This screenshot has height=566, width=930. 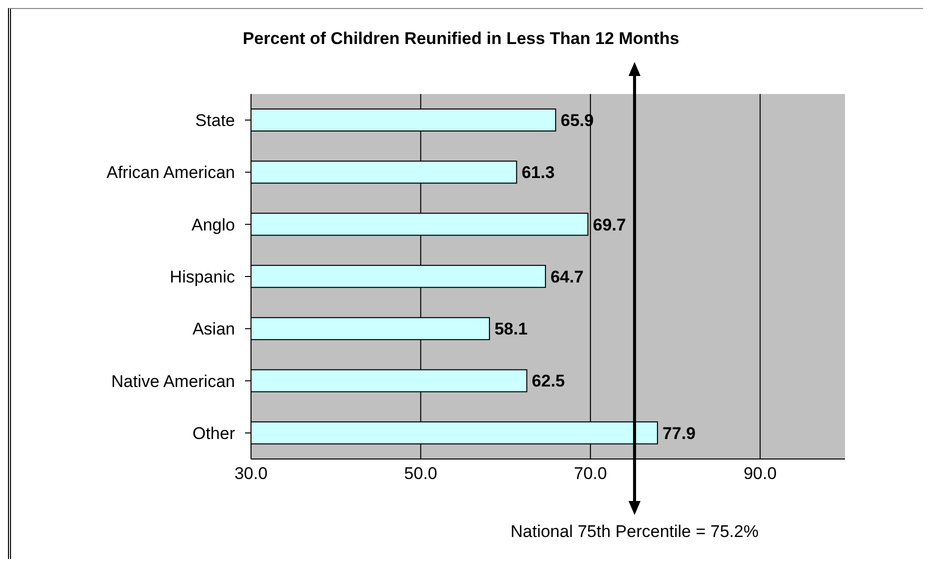 What do you see at coordinates (567, 276) in the screenshot?
I see `data-label: 64.7` at bounding box center [567, 276].